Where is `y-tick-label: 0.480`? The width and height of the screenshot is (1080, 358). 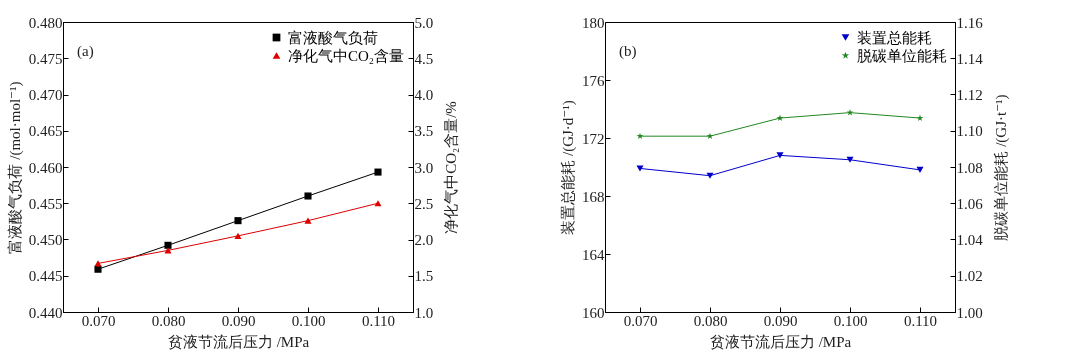 y-tick-label: 0.480 is located at coordinates (45, 22).